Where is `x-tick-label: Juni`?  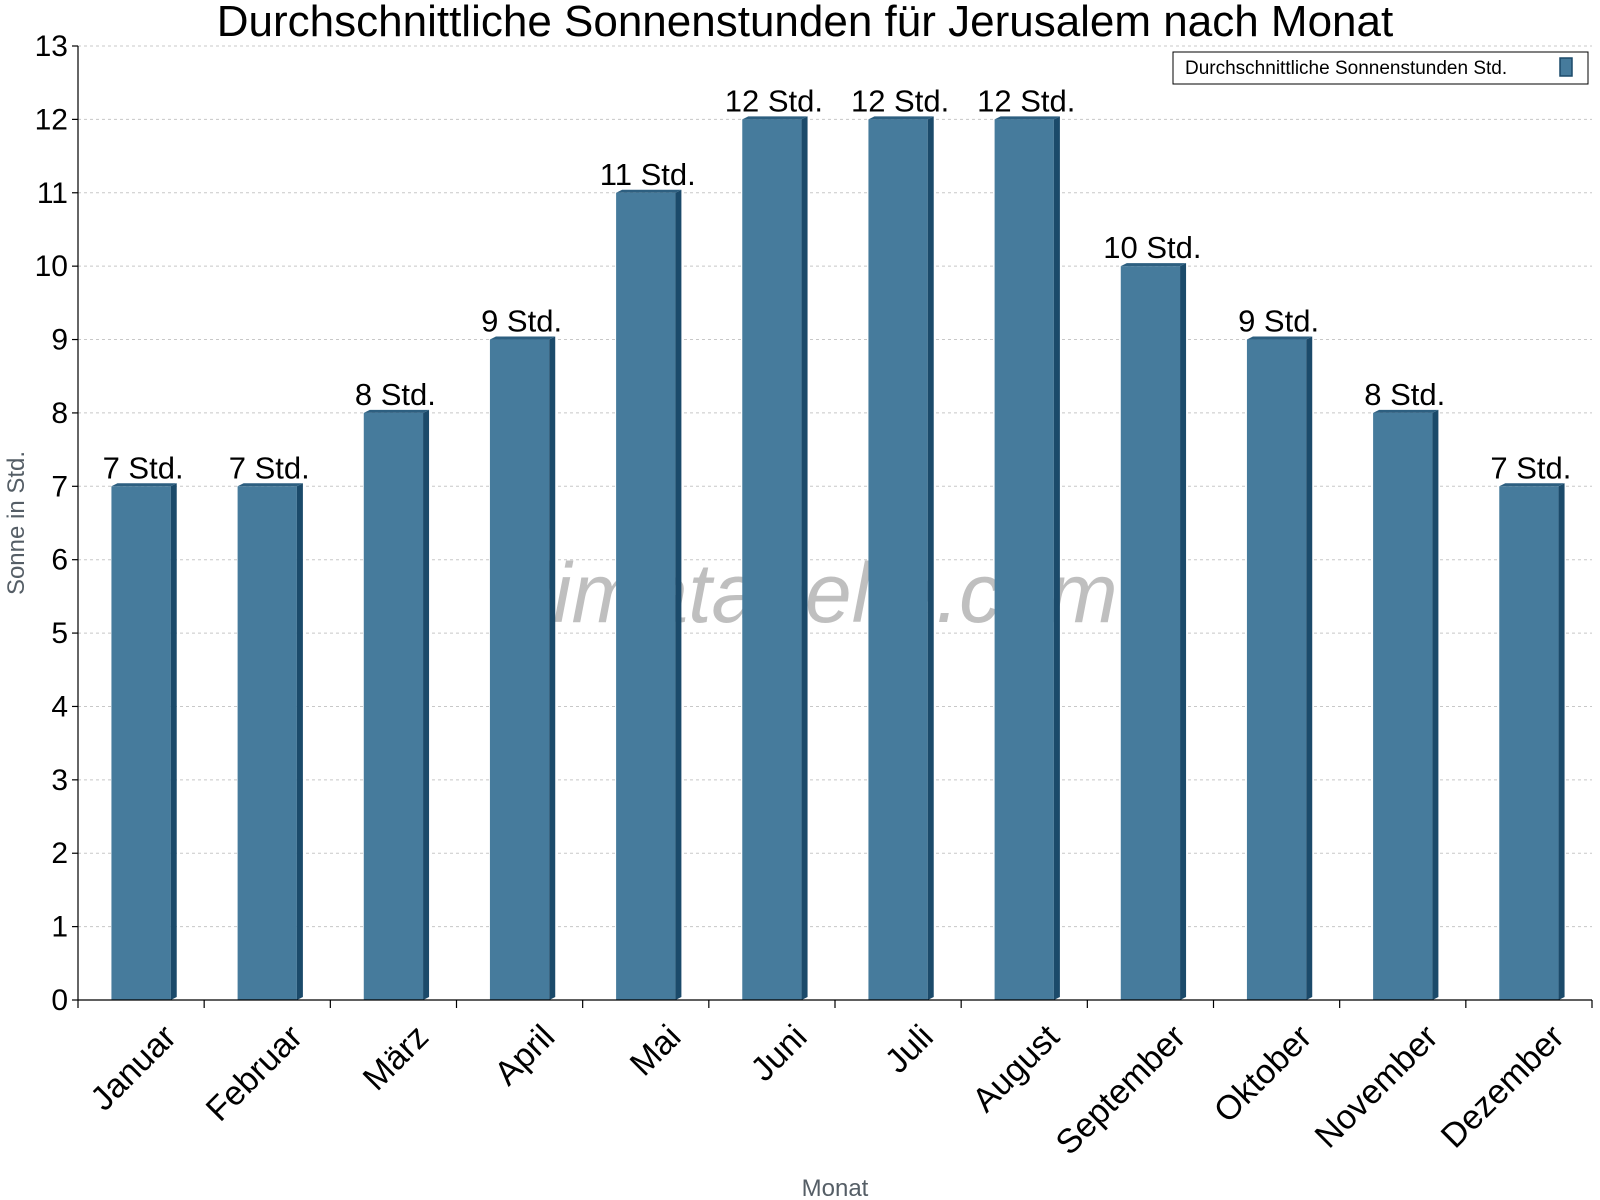
x-tick-label: Juni is located at coordinates (779, 1053).